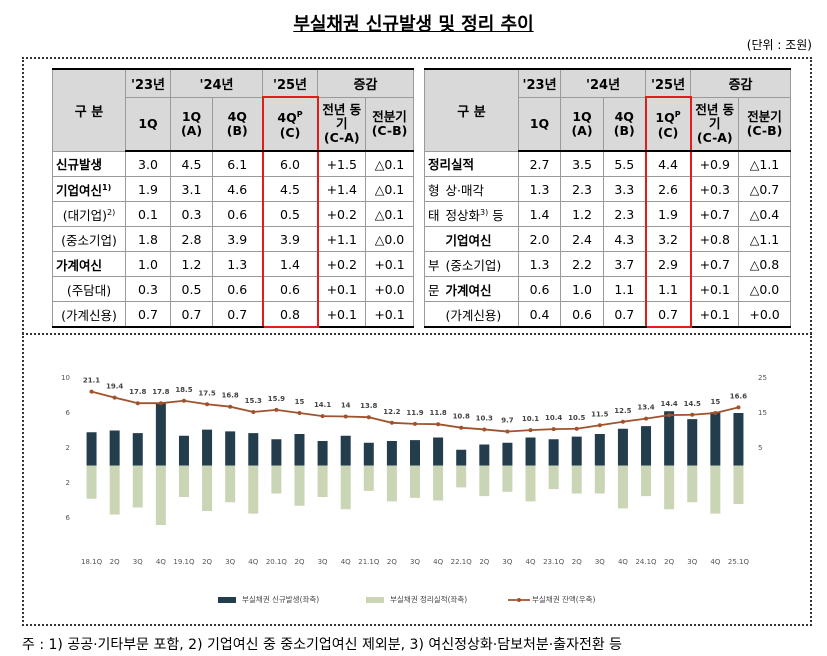 This screenshot has height=656, width=827. What do you see at coordinates (519, 600) in the screenshot?
I see `legend-marker` at bounding box center [519, 600].